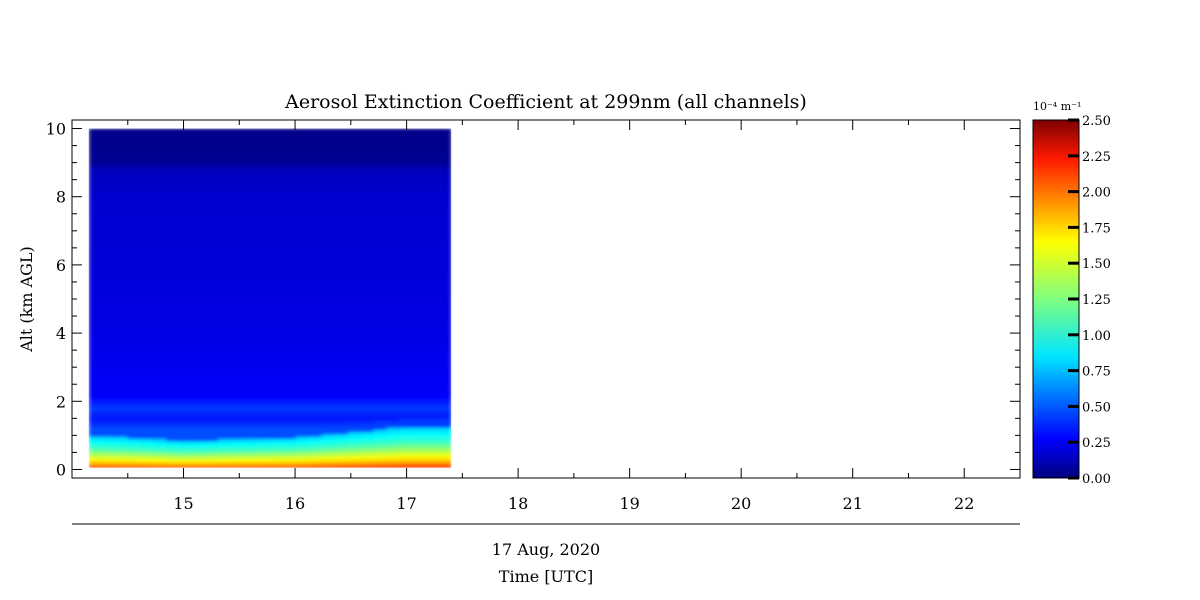 This screenshot has height=600, width=1200. Describe the element at coordinates (1096, 264) in the screenshot. I see `colorbar-tick-label: 1.50` at that location.